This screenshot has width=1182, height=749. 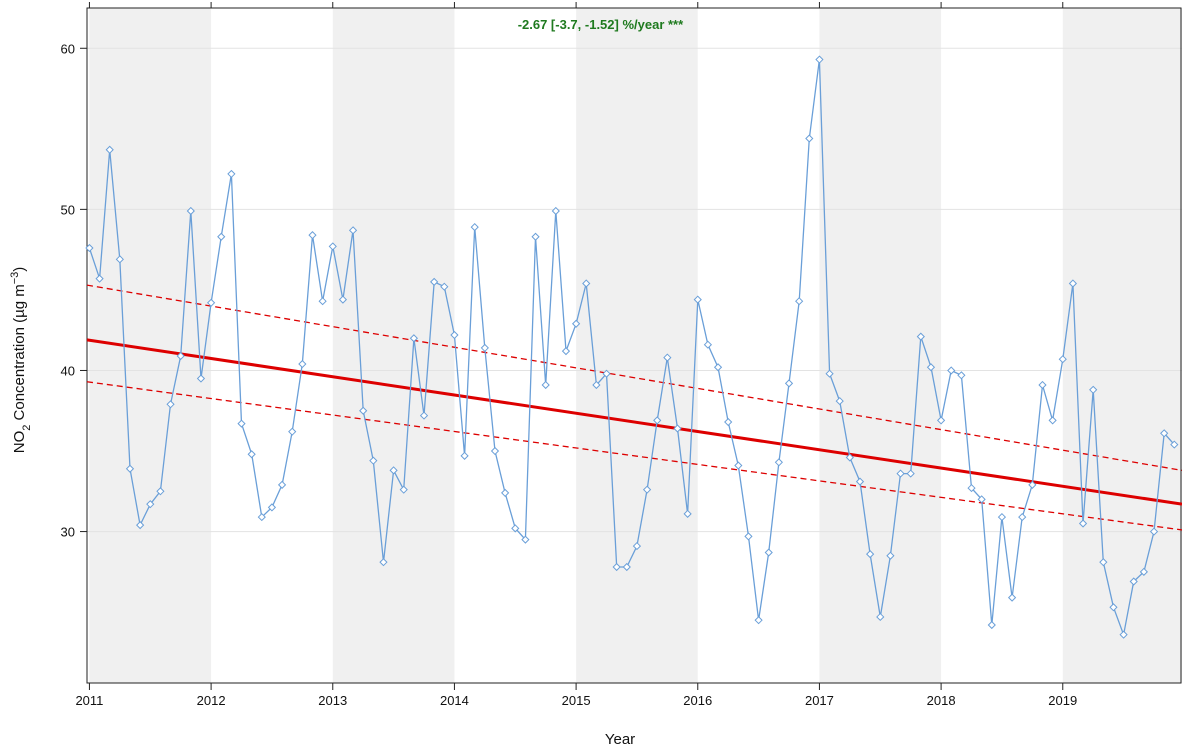 I want to click on y-axis-label-subscript: 2, so click(x=27, y=428).